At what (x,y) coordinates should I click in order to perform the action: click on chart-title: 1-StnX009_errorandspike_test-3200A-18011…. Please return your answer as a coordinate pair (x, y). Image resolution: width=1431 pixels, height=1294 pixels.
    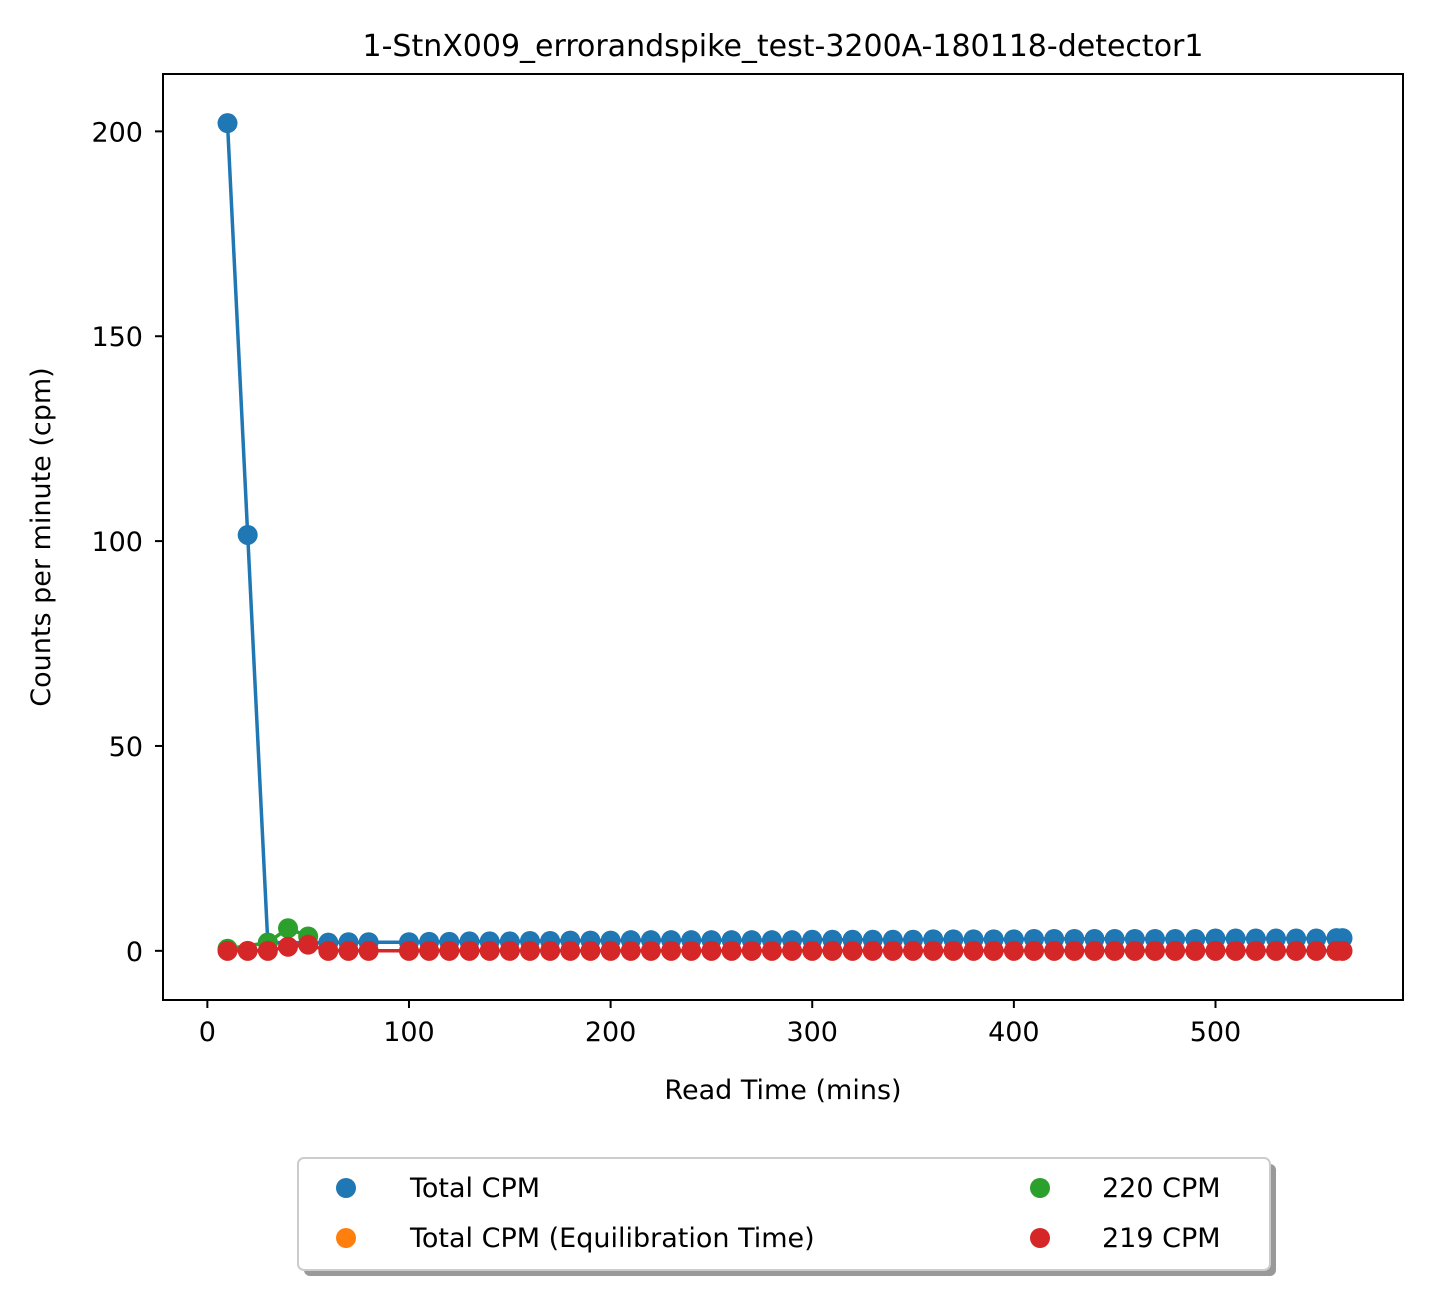
    Looking at the image, I should click on (783, 46).